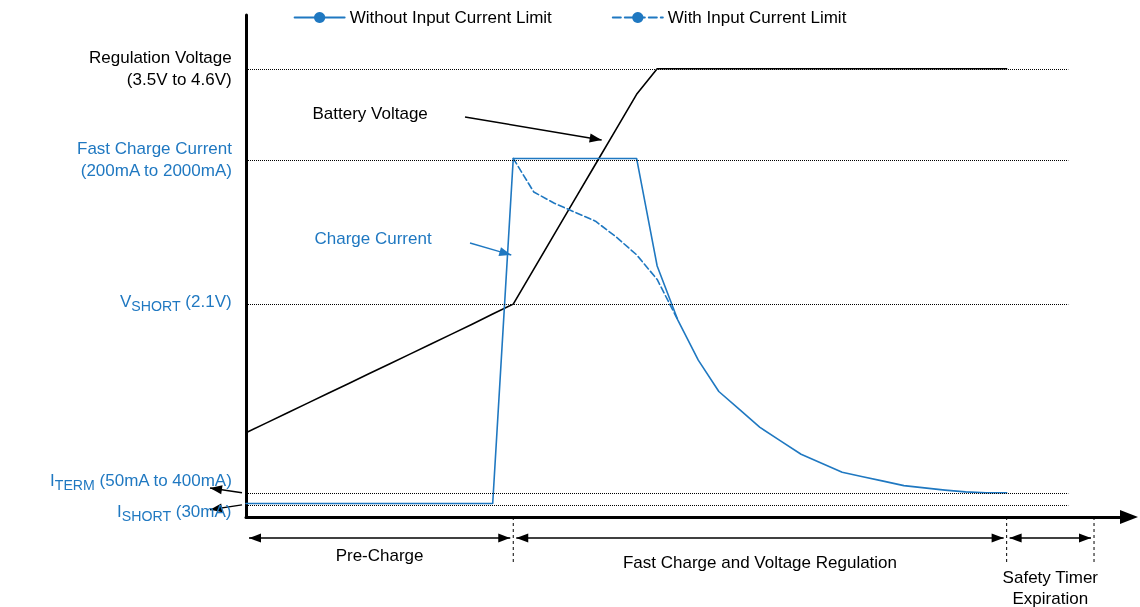 The height and width of the screenshot is (607, 1140). What do you see at coordinates (760, 563) in the screenshot?
I see `text: Fast Charge and Voltage Regulation` at bounding box center [760, 563].